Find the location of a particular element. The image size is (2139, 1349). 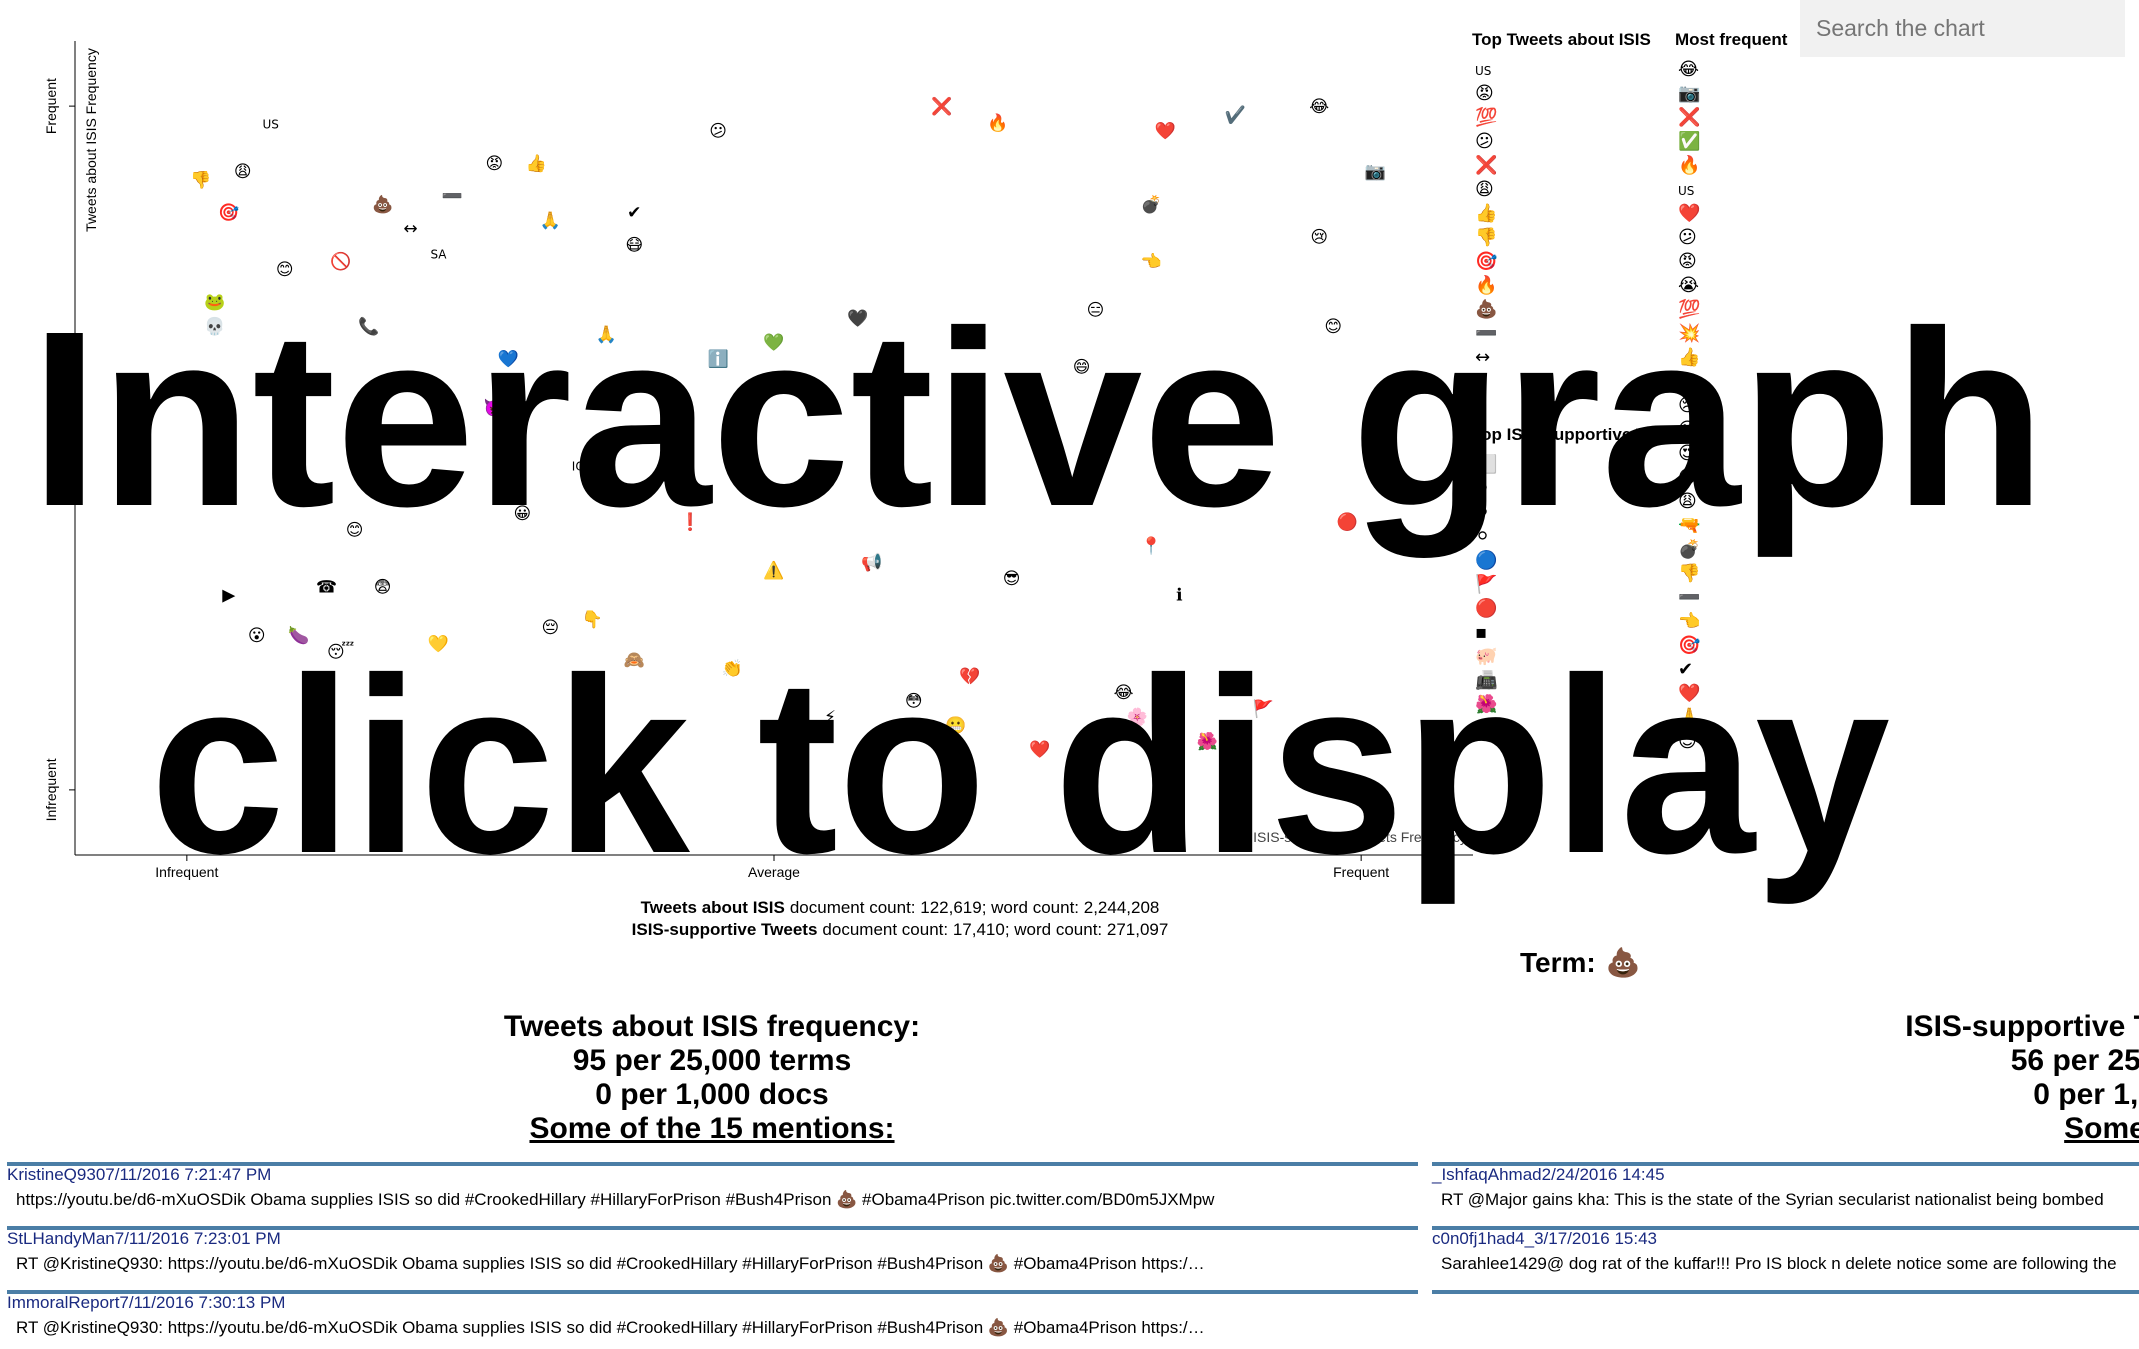

term-point: ❌ is located at coordinates (941, 106).